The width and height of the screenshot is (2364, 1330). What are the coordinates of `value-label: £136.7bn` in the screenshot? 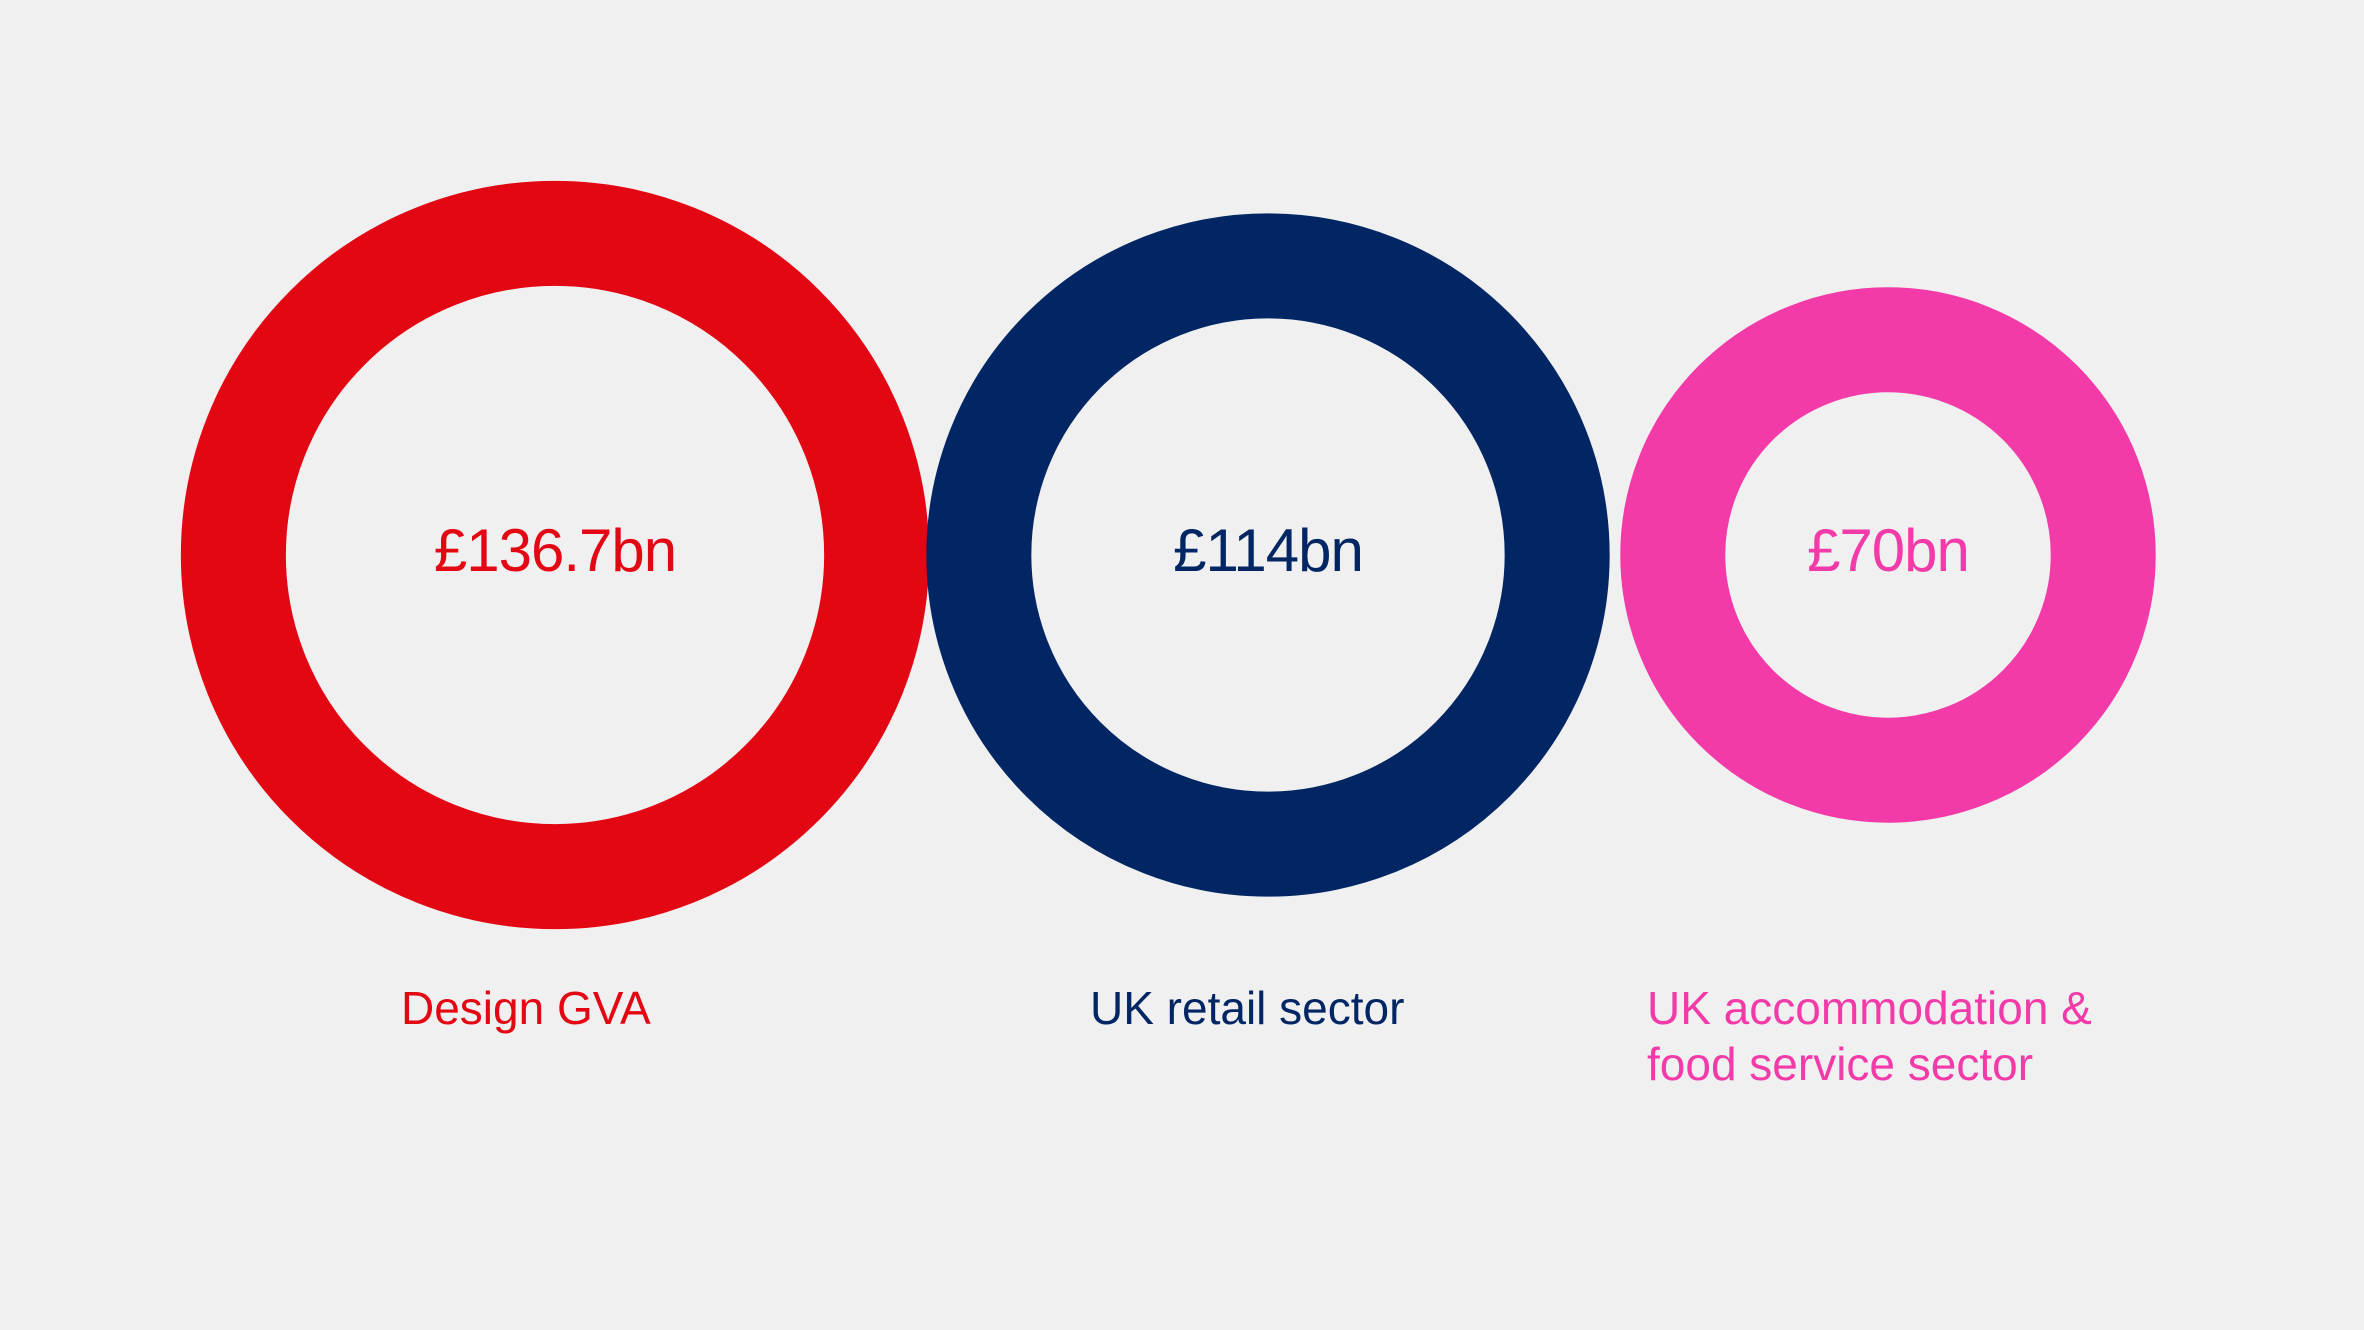 It's located at (555, 550).